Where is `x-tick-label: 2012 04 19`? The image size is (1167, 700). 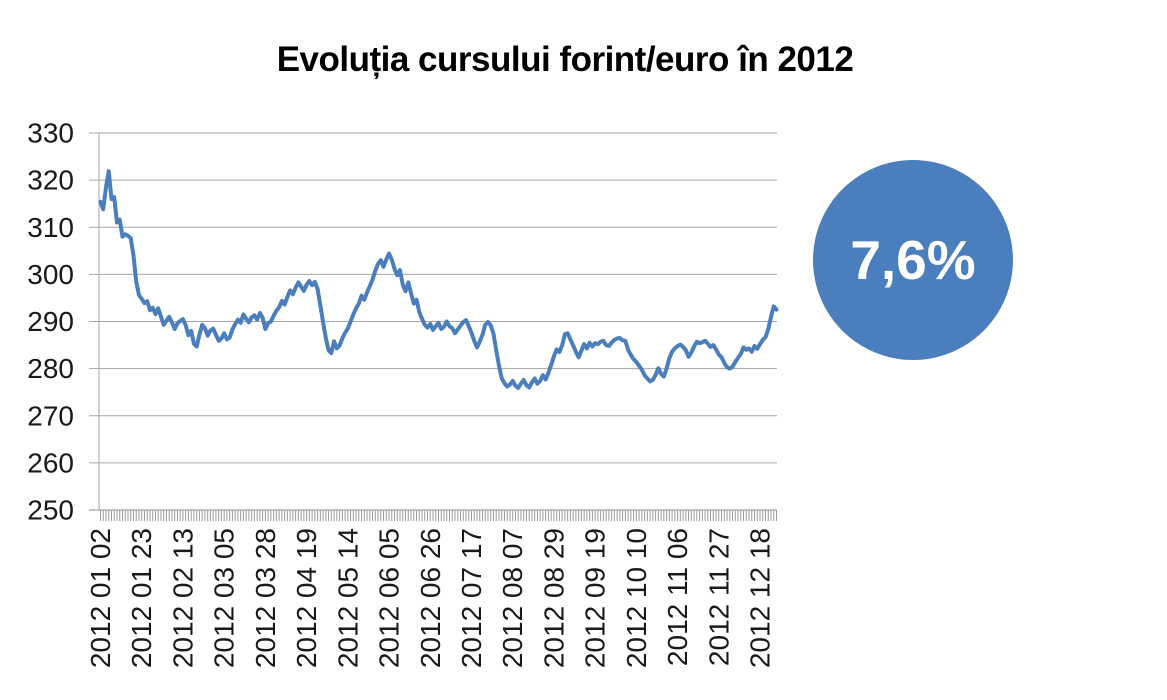 x-tick-label: 2012 04 19 is located at coordinates (306, 598).